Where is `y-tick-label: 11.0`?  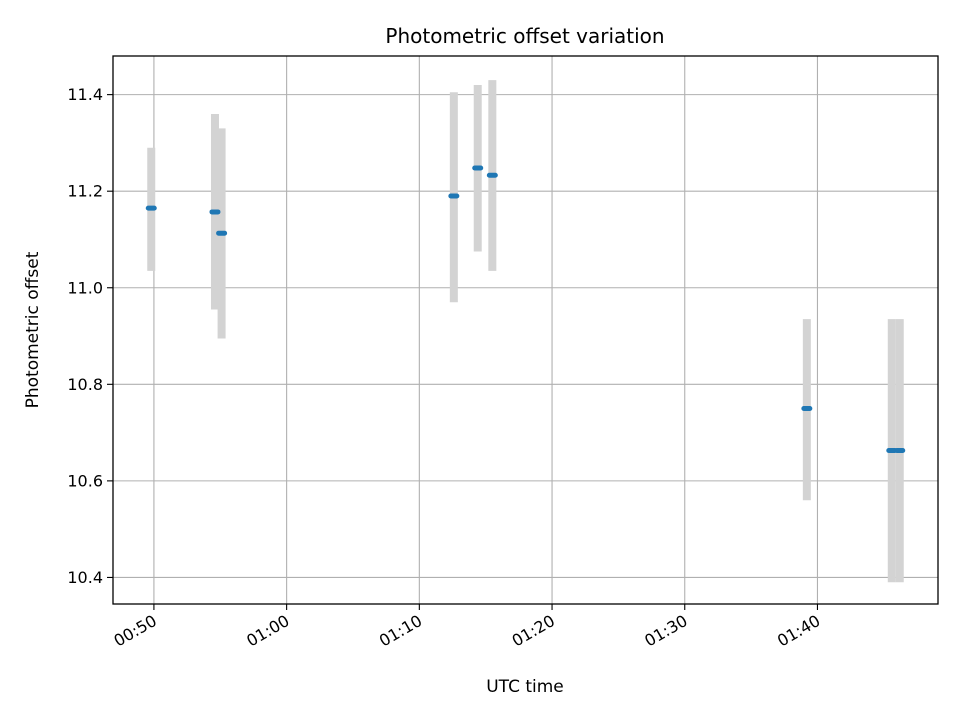 y-tick-label: 11.0 is located at coordinates (85, 287).